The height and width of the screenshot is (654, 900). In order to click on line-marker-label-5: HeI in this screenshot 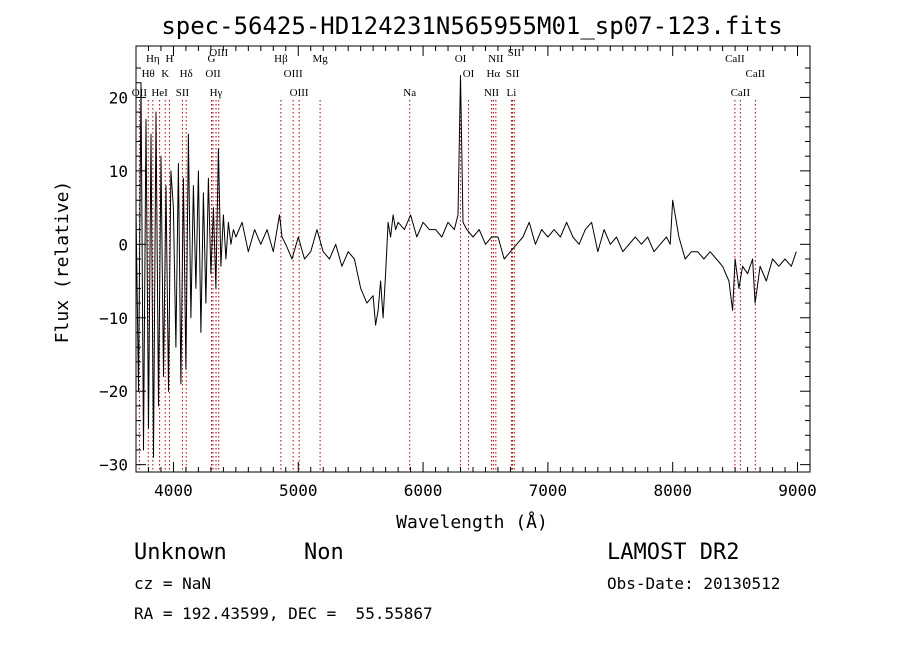, I will do `click(159, 93)`.